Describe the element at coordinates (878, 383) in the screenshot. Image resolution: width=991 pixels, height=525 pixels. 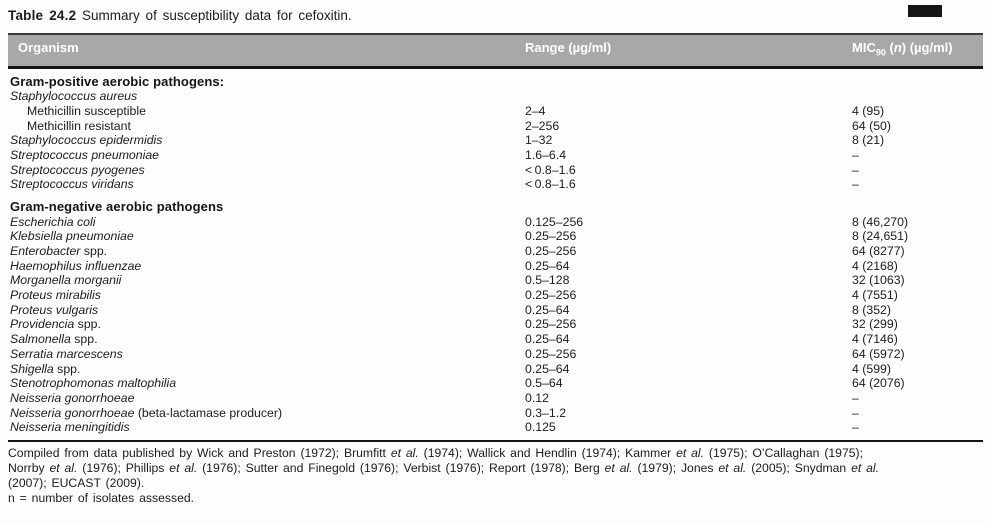
I see `mic-cell: 64 (2076)` at that location.